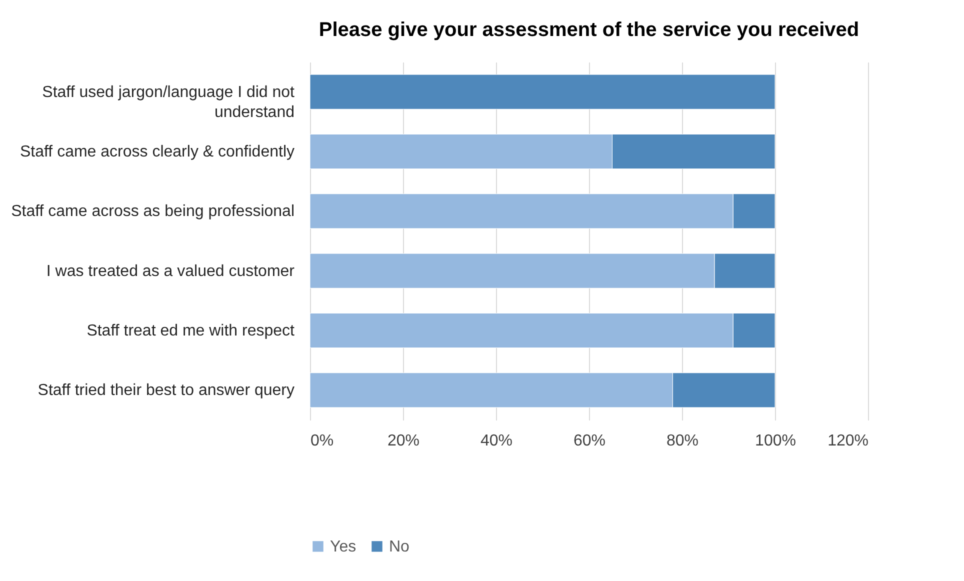 The width and height of the screenshot is (964, 581). What do you see at coordinates (322, 441) in the screenshot?
I see `x-tick-label: 0%` at bounding box center [322, 441].